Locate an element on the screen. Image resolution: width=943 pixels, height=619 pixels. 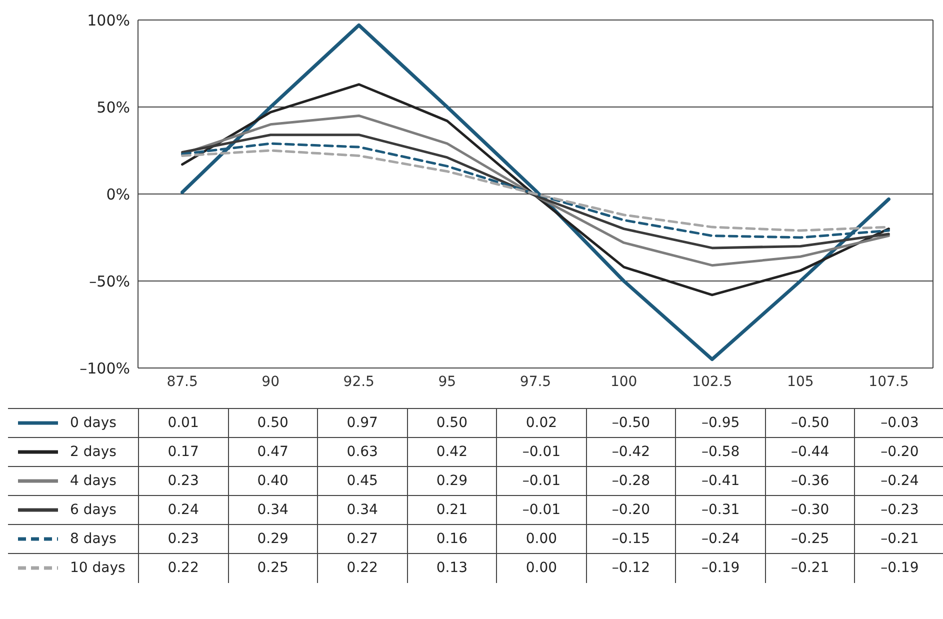
data-label: 0.17 is located at coordinates (183, 452).